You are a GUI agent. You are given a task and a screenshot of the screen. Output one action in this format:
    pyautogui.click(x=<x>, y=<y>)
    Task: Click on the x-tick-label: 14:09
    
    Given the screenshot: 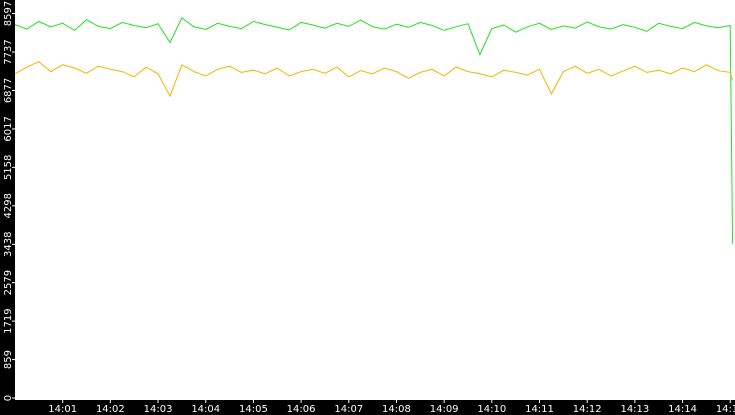 What is the action you would take?
    pyautogui.click(x=444, y=409)
    